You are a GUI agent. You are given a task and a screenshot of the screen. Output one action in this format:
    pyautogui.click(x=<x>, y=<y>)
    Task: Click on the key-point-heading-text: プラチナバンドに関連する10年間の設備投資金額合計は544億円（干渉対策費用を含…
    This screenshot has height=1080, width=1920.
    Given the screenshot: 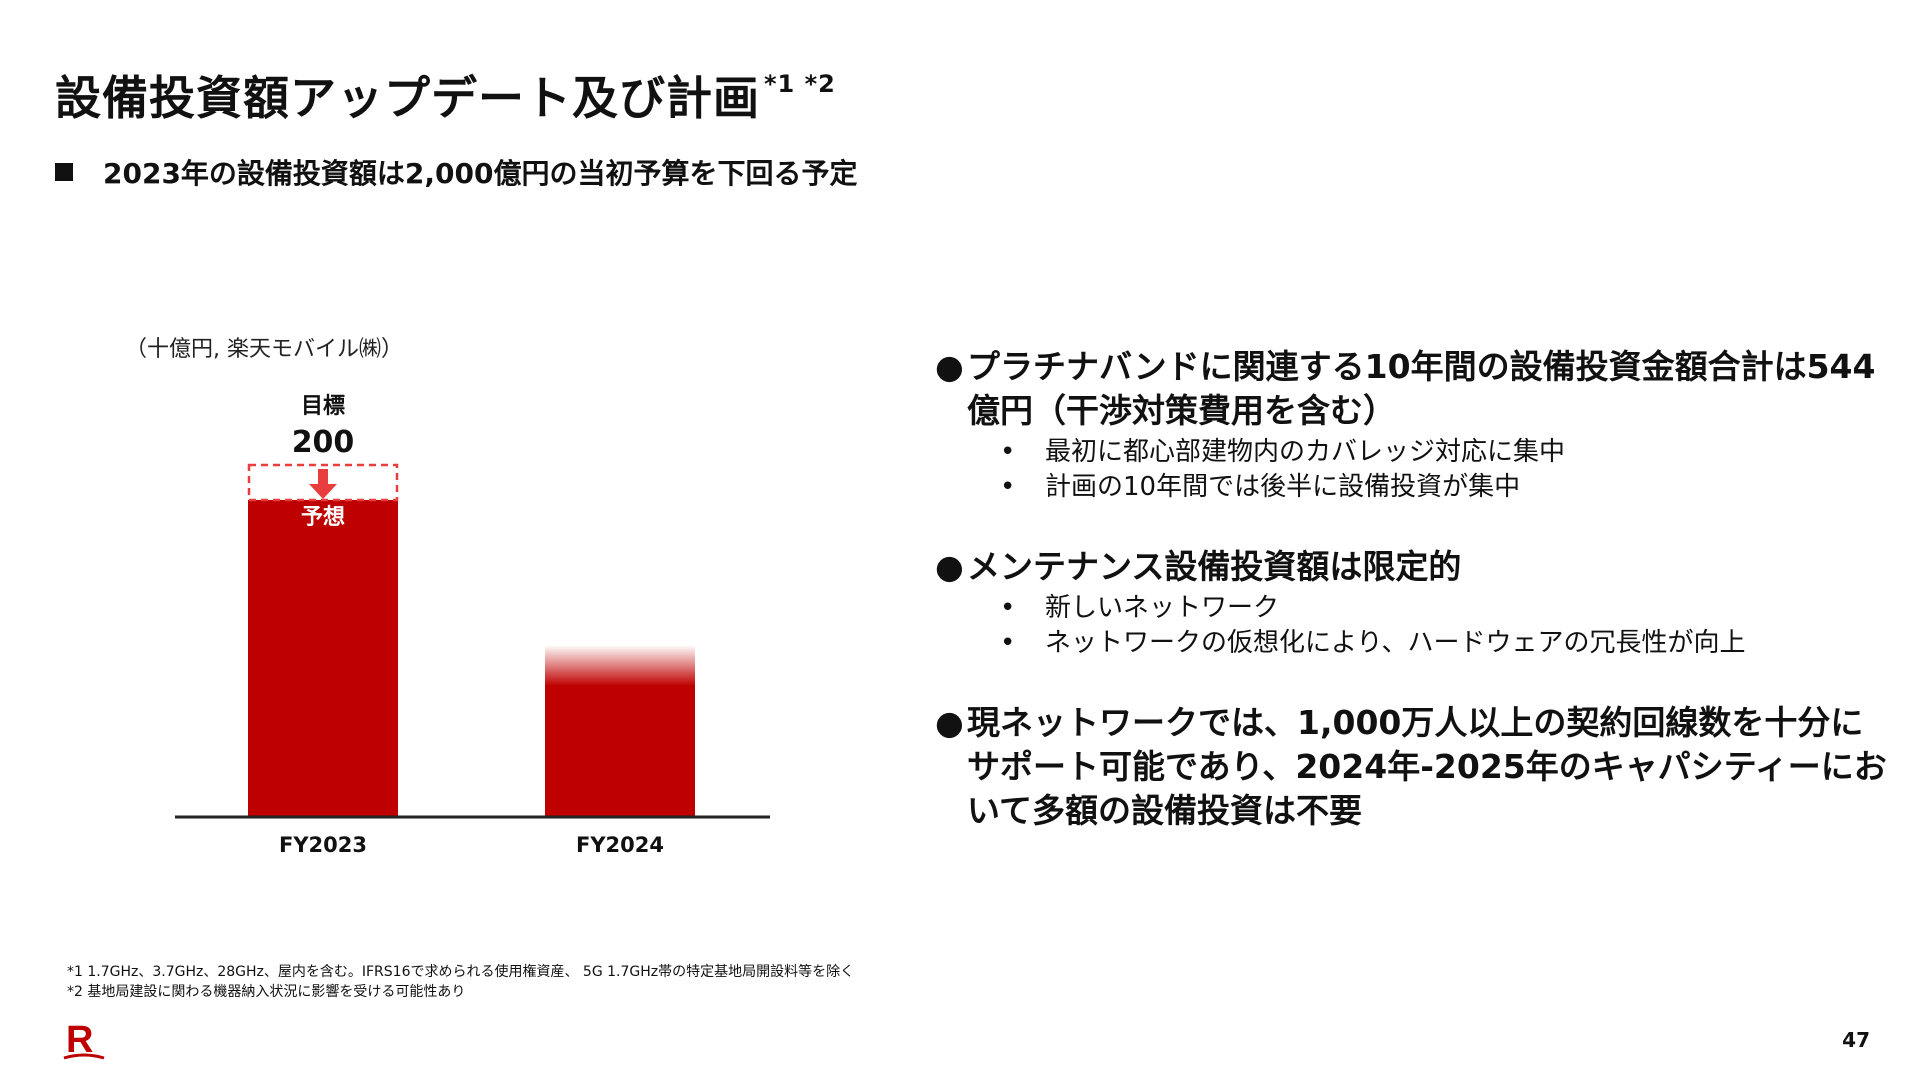 What is the action you would take?
    pyautogui.click(x=1421, y=388)
    